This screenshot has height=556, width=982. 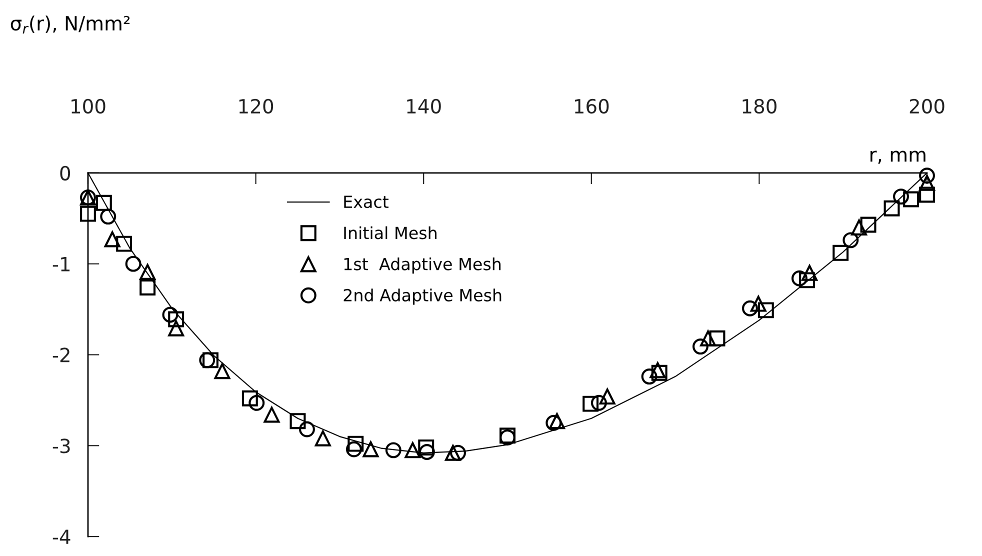 I want to click on y-tick-label: -3, so click(x=61, y=446).